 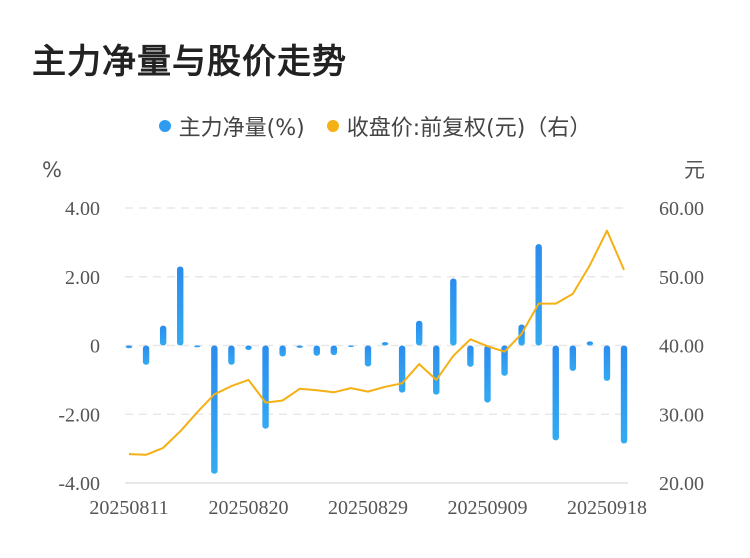 I want to click on left-tick-label: 4.00, so click(x=82, y=209).